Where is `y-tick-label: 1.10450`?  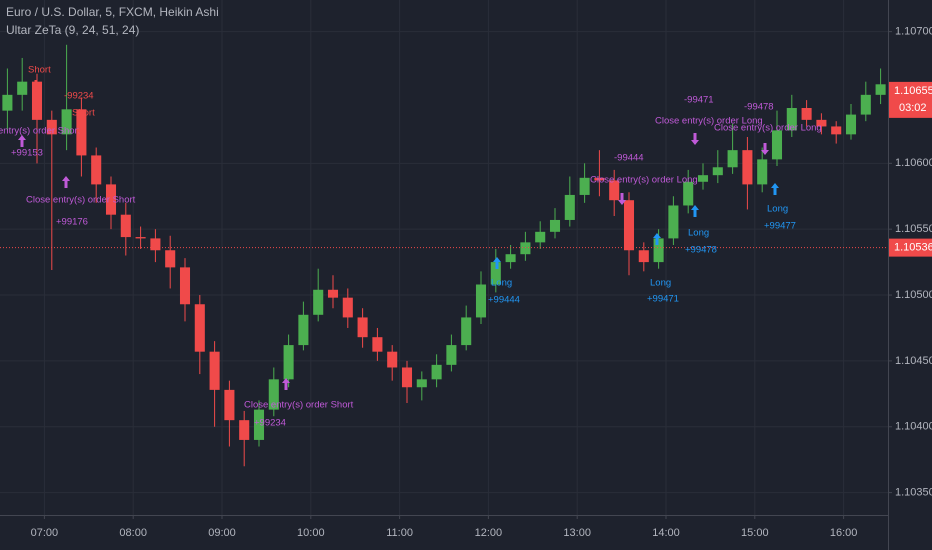 y-tick-label: 1.10450 is located at coordinates (913, 361).